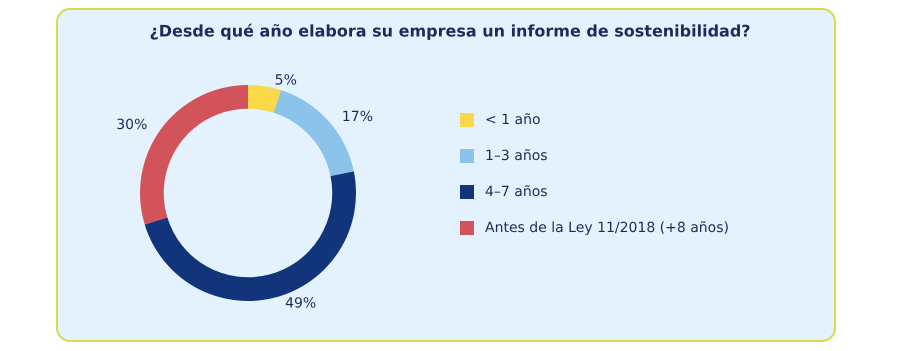 This screenshot has width=898, height=351. I want to click on legend-label: Antes de la Ley 11/2018 (+8 años), so click(607, 228).